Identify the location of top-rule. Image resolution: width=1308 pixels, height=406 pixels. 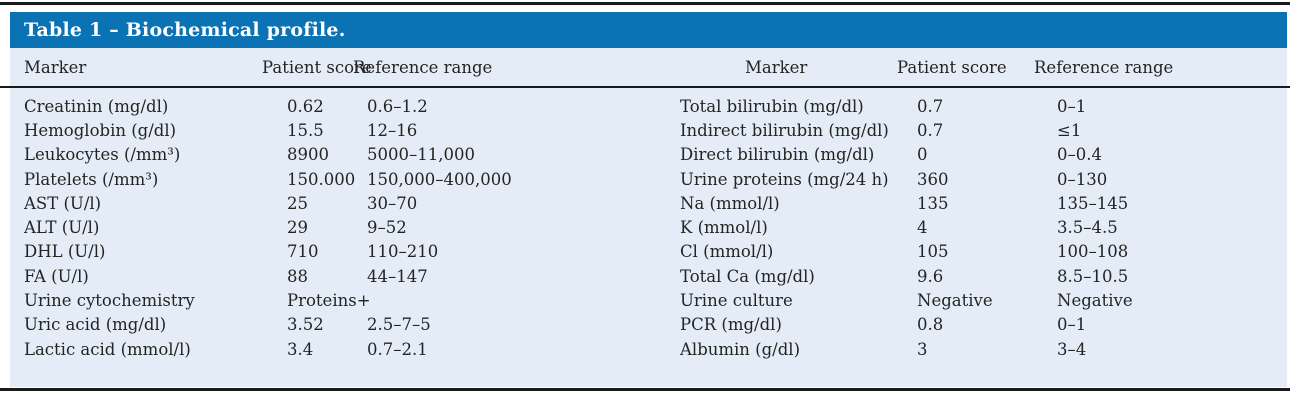
(645, 3).